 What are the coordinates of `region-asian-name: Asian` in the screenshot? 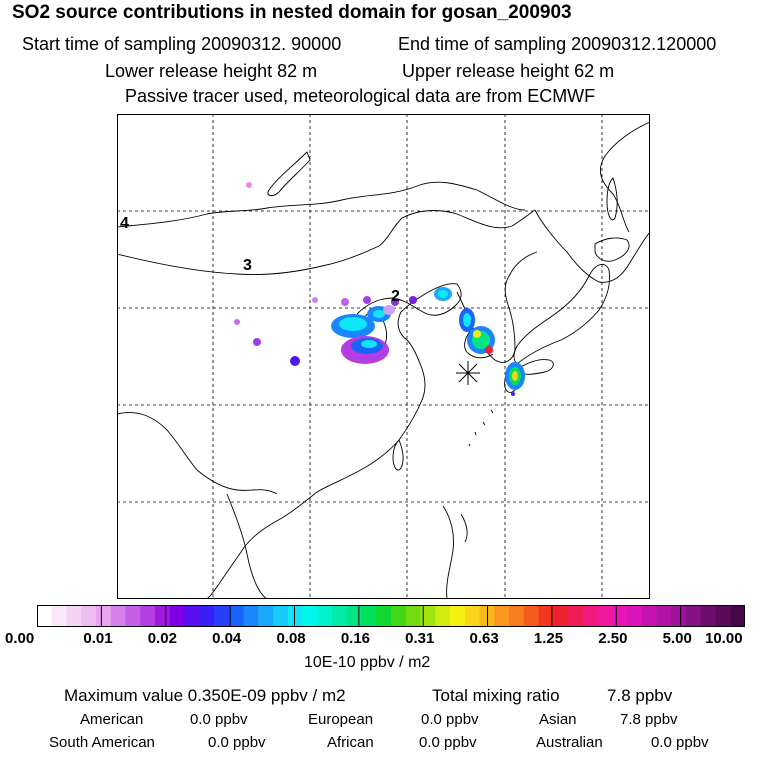 It's located at (558, 719).